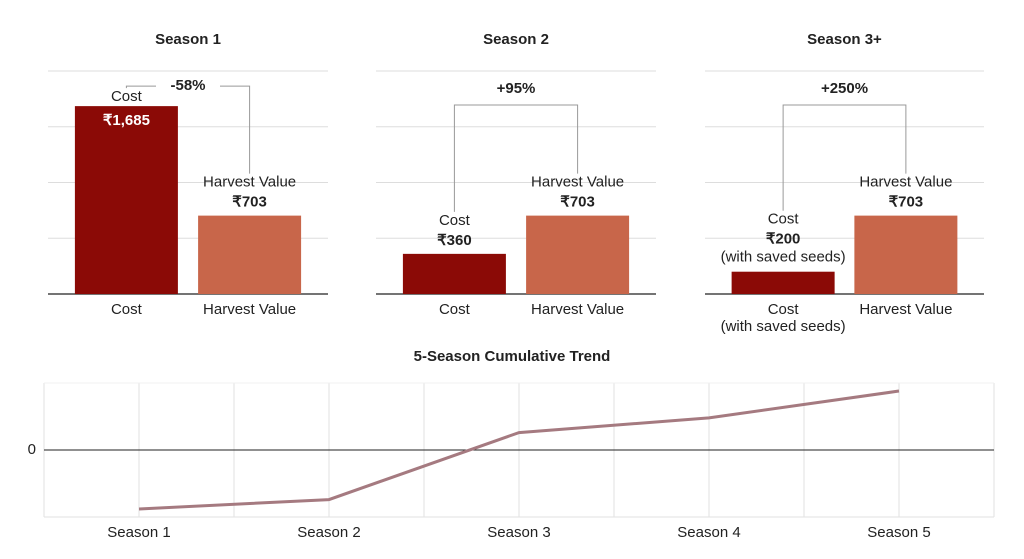 Image resolution: width=1024 pixels, height=559 pixels. Describe the element at coordinates (844, 88) in the screenshot. I see `change-label: +250%` at that location.